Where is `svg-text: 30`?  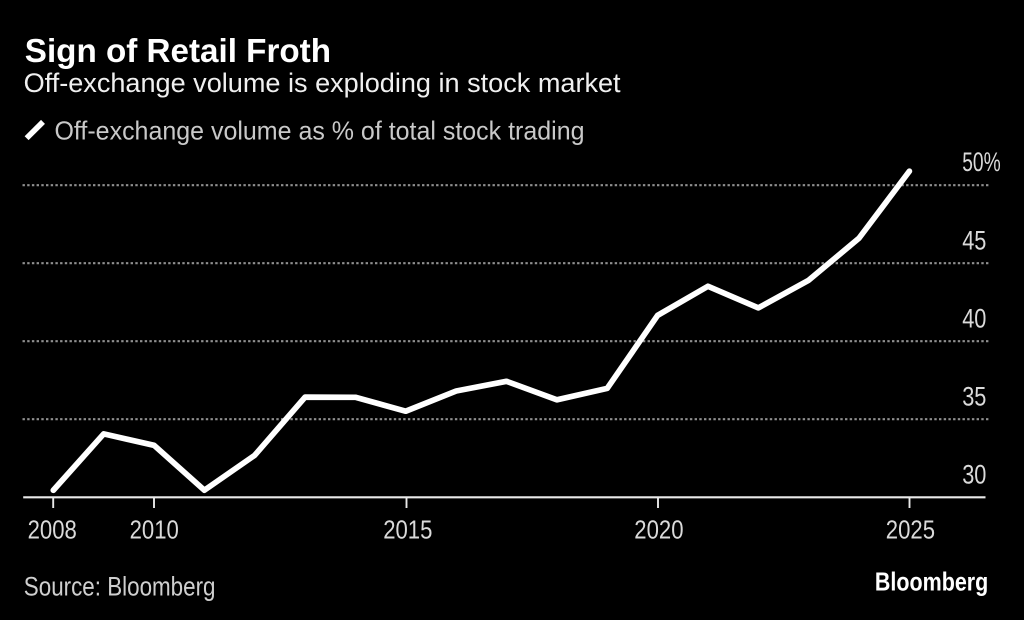 svg-text: 30 is located at coordinates (974, 474).